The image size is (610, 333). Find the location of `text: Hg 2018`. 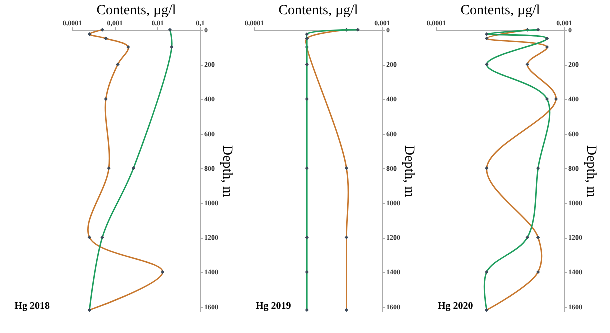

text: Hg 2018 is located at coordinates (32, 306).